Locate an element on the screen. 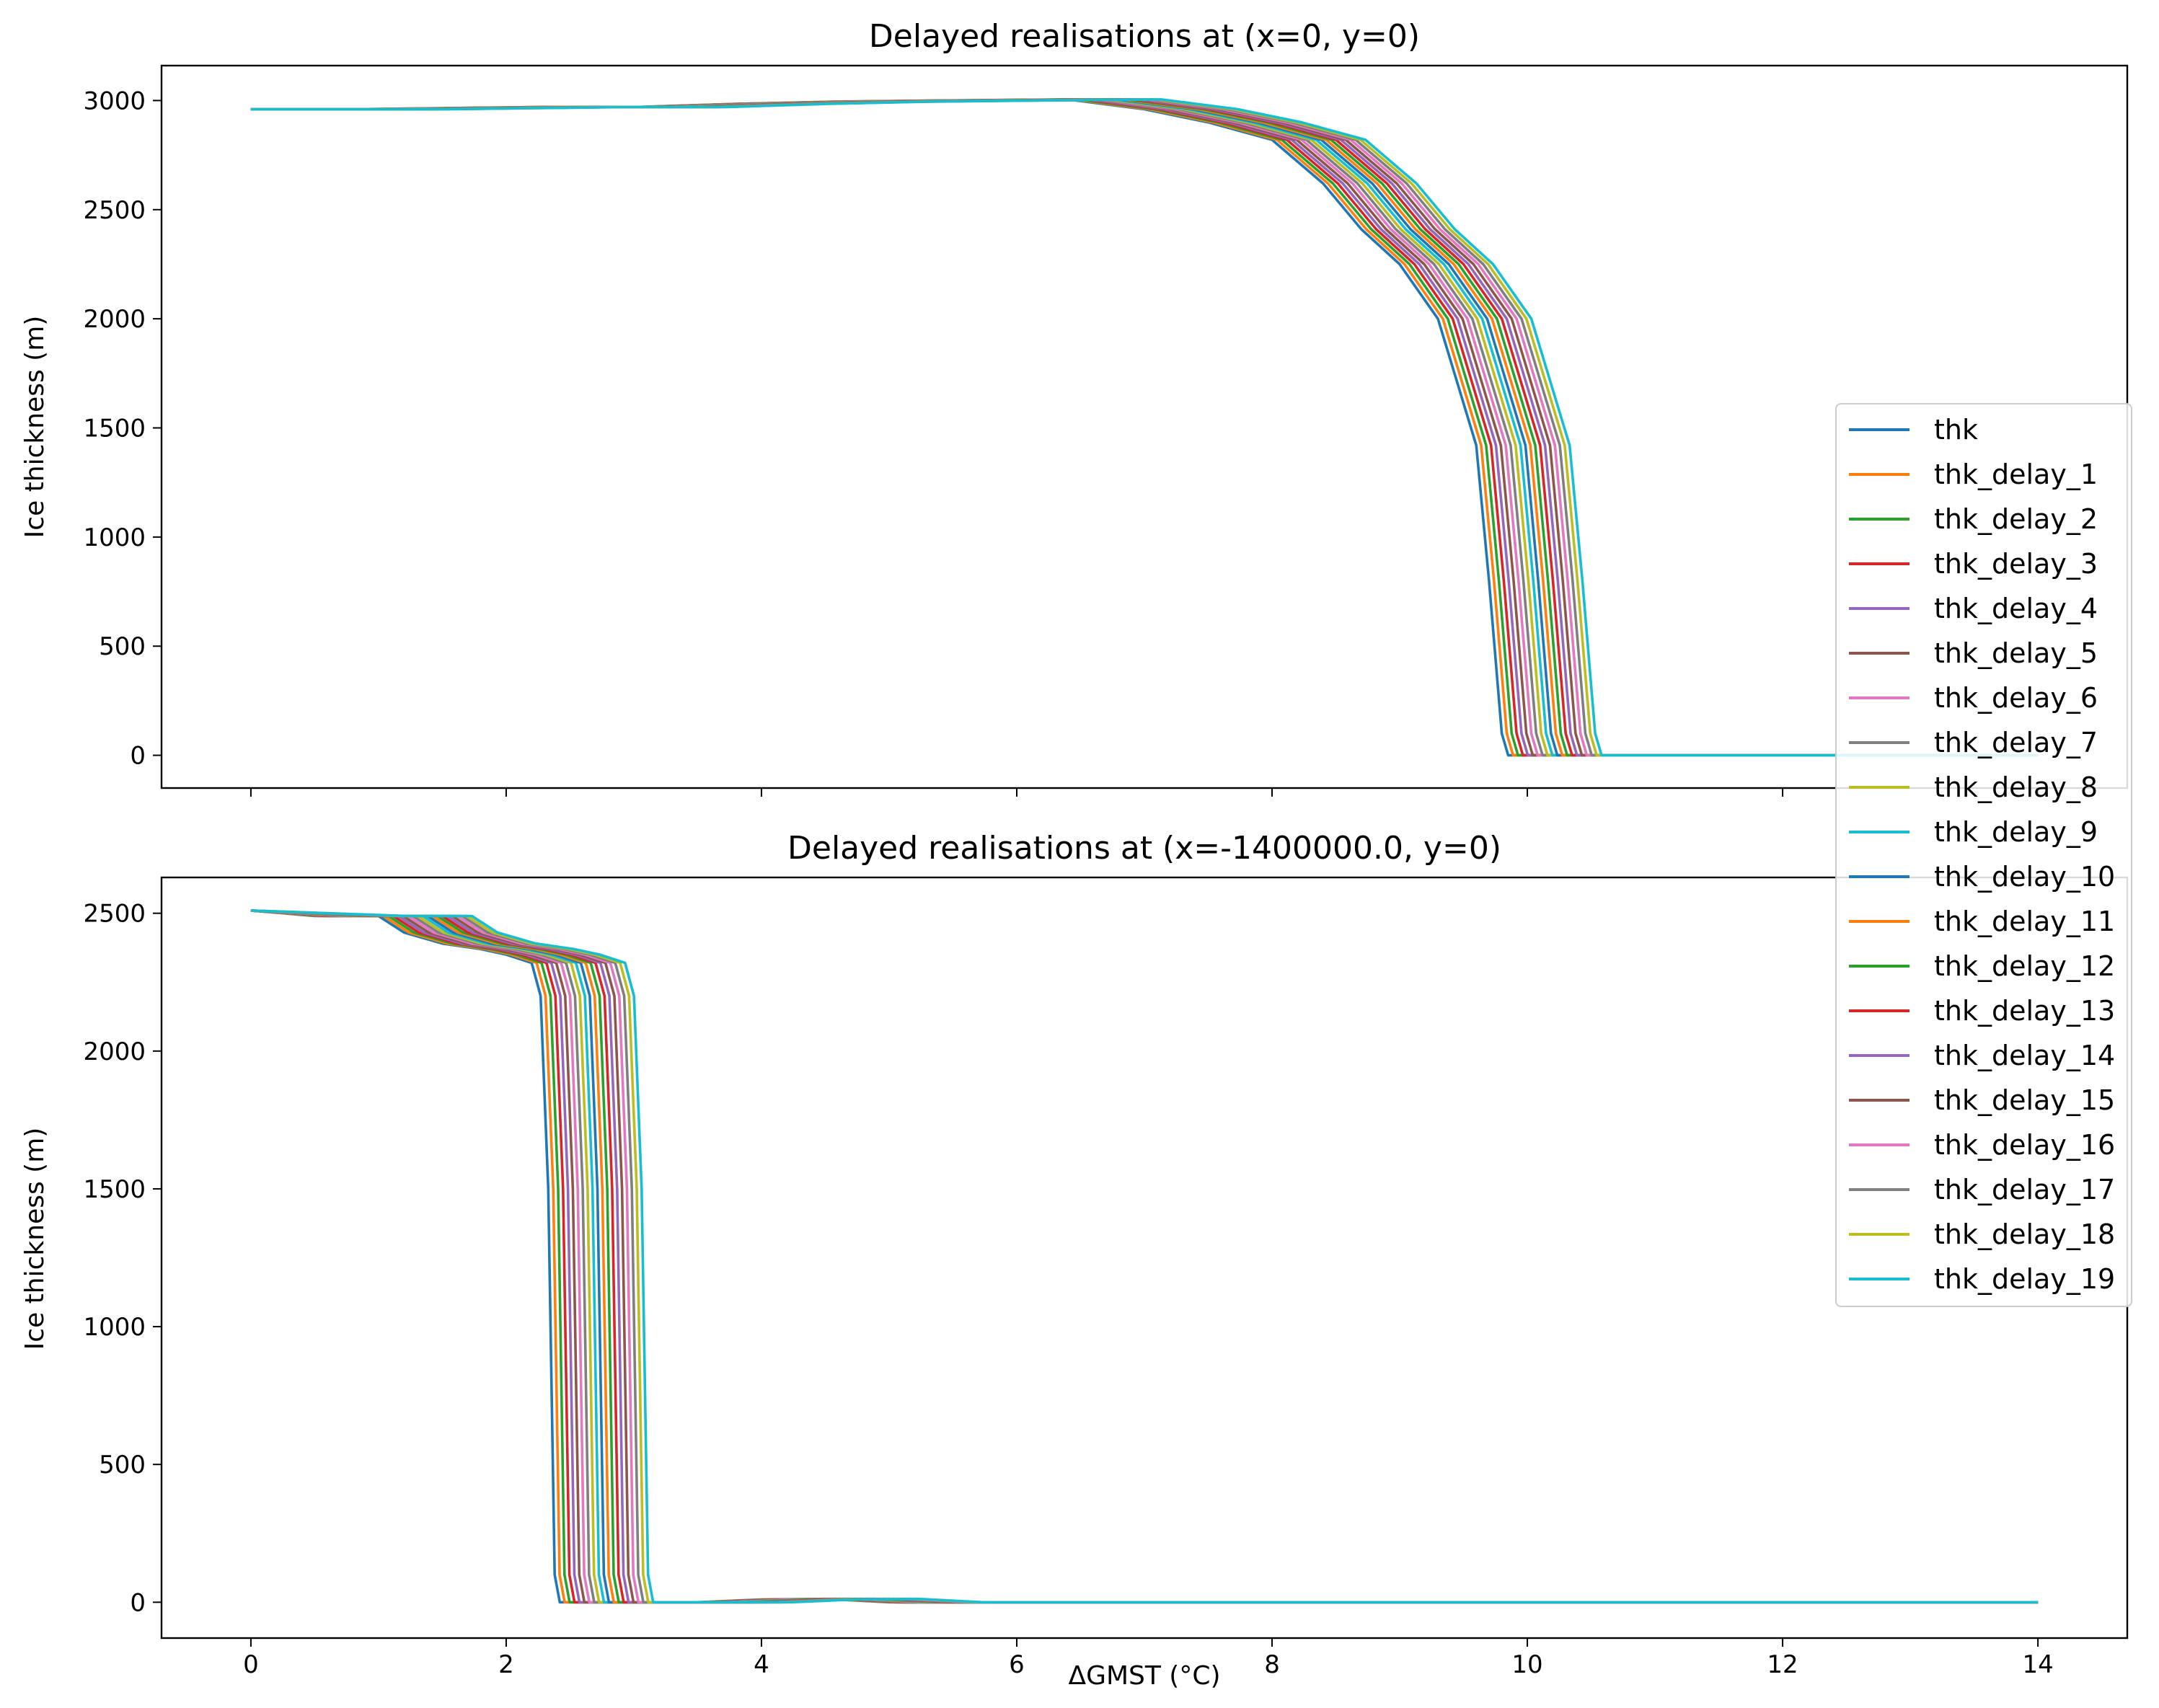 The image size is (2159, 1708). legend-label: thk_delay_6 is located at coordinates (2016, 698).